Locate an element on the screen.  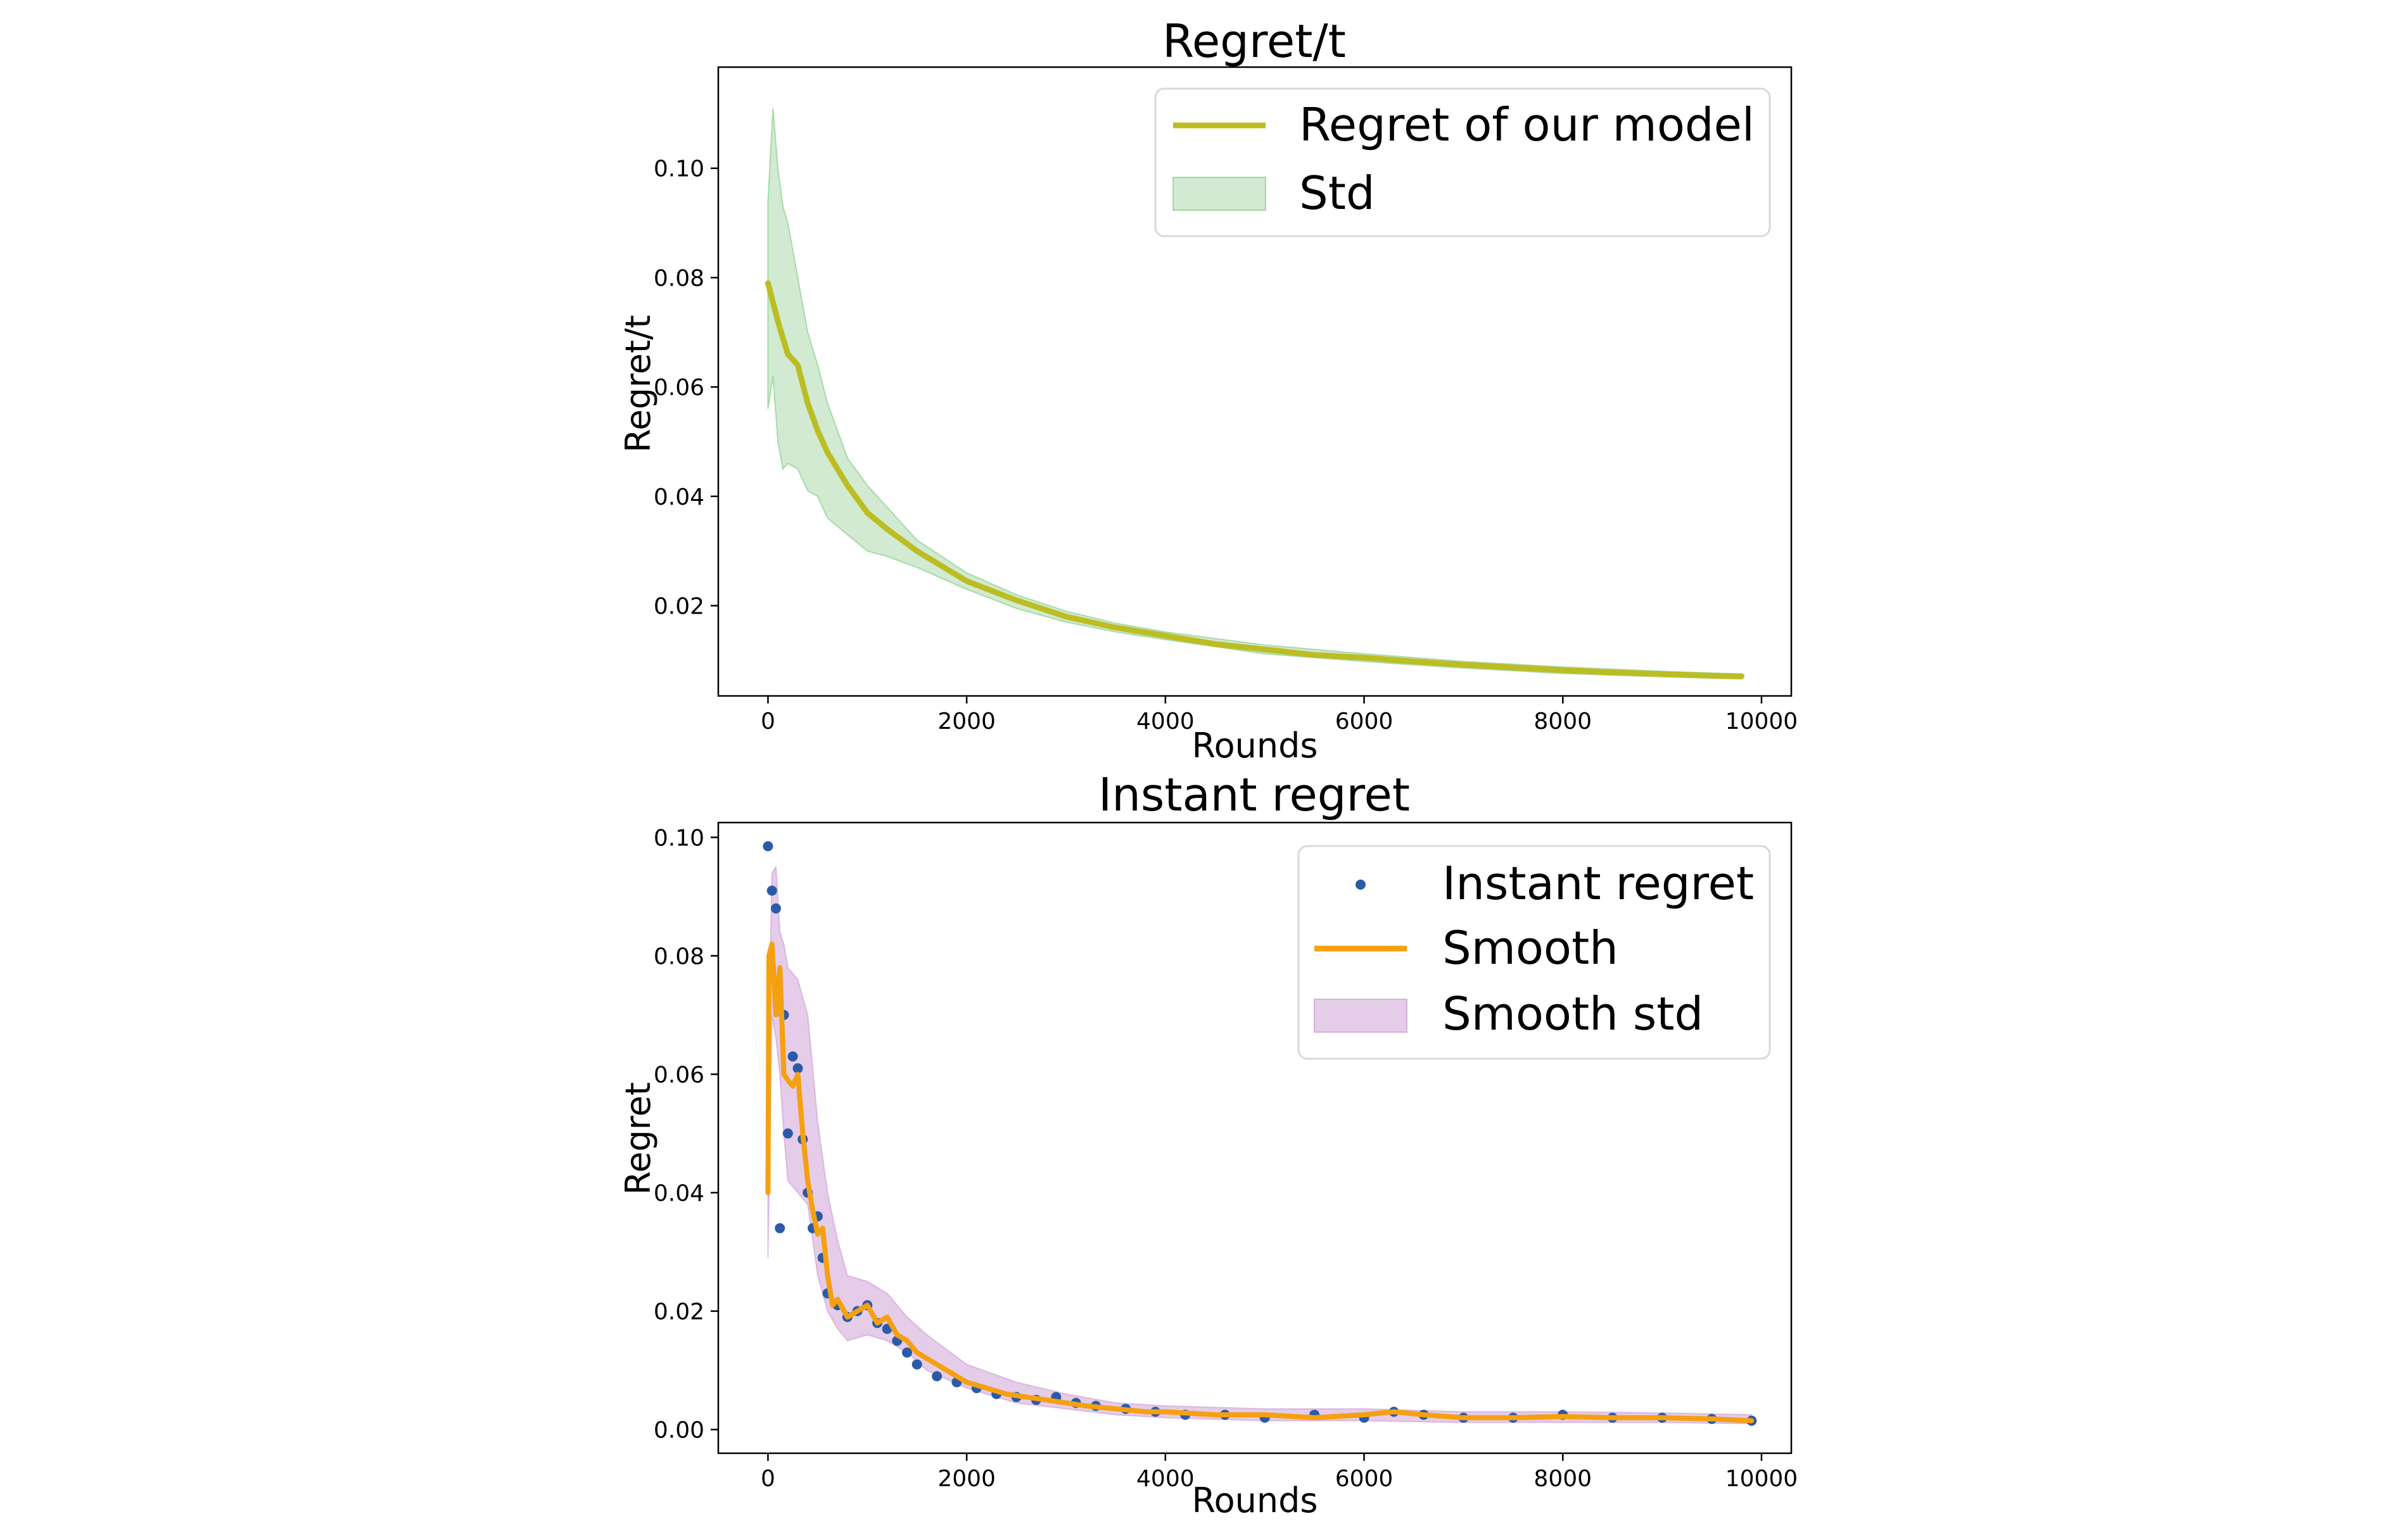
y-axis-ticks: 0.00 0.02 0.04 0.06 0.08 0.10 is located at coordinates (686, 1134).